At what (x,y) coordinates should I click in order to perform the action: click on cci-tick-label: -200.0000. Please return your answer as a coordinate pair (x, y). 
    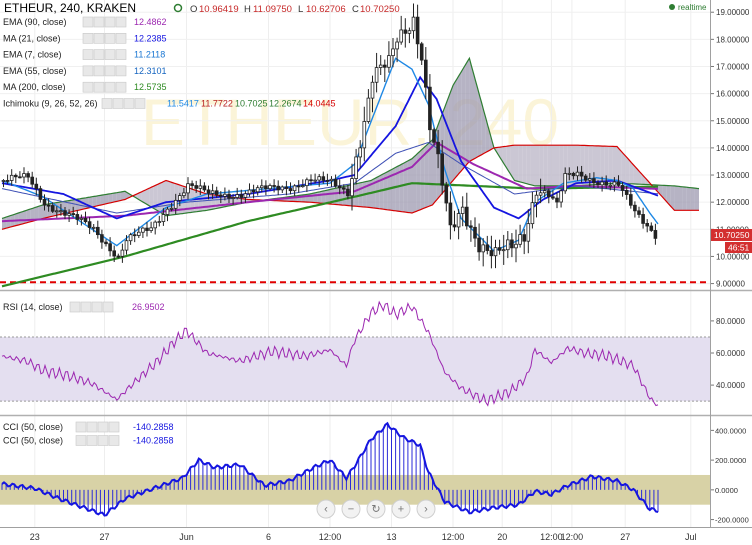
    Looking at the image, I should click on (732, 520).